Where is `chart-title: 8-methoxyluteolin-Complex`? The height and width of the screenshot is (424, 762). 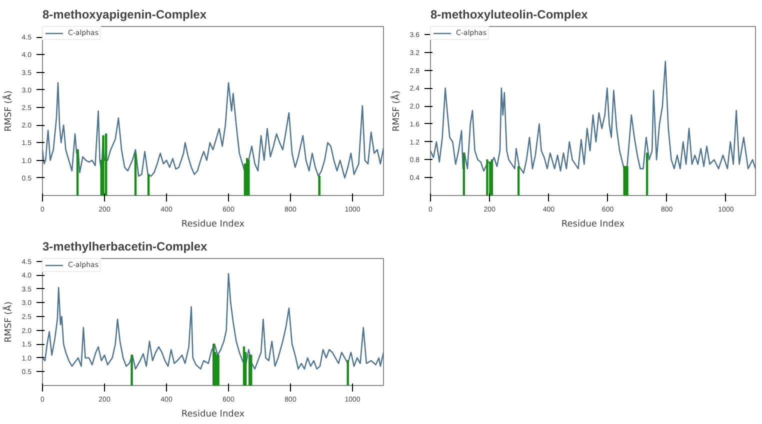 chart-title: 8-methoxyluteolin-Complex is located at coordinates (509, 15).